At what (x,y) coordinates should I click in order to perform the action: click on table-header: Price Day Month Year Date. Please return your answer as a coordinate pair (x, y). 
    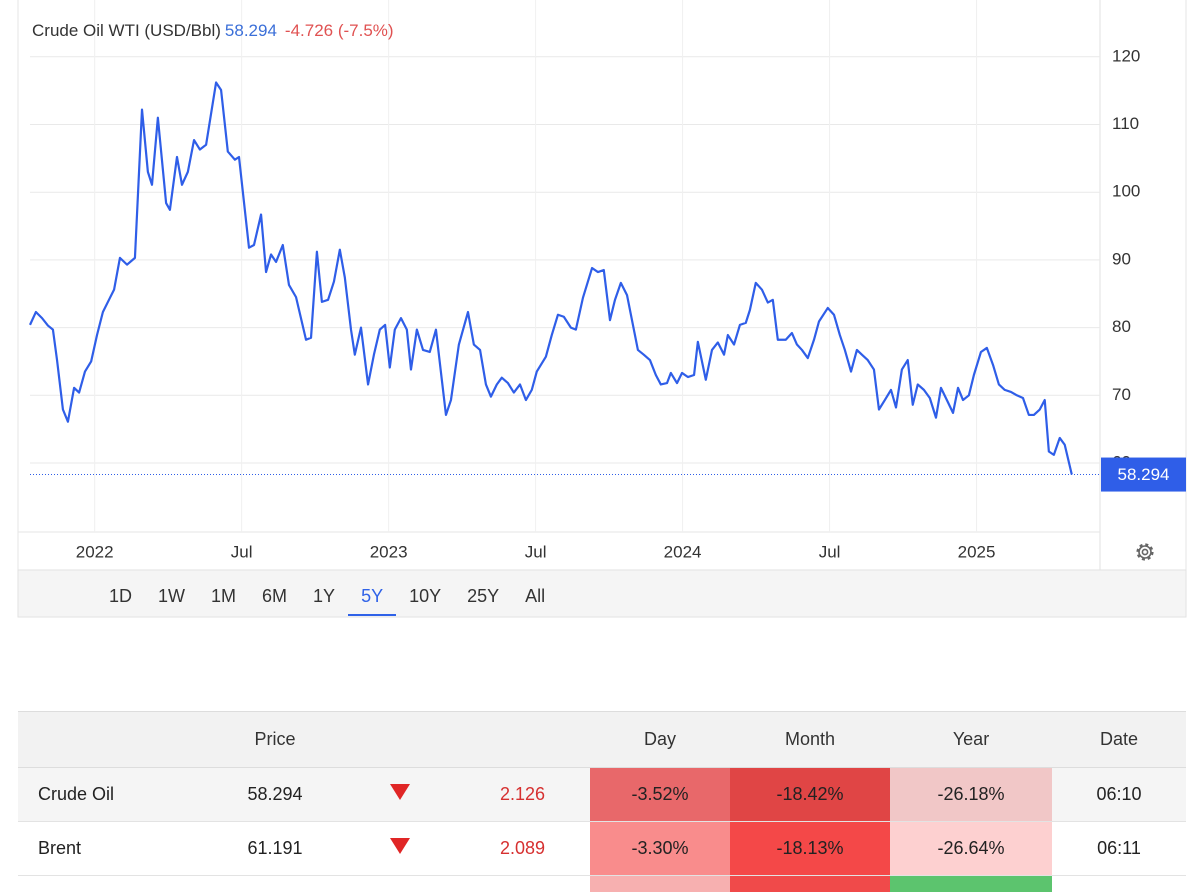
    Looking at the image, I should click on (602, 740).